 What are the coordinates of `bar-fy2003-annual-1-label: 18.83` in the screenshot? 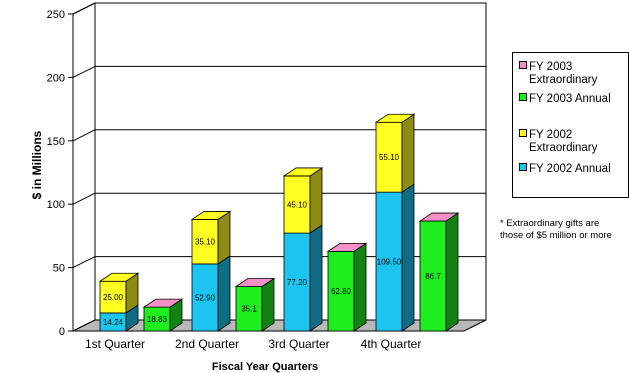 It's located at (157, 319).